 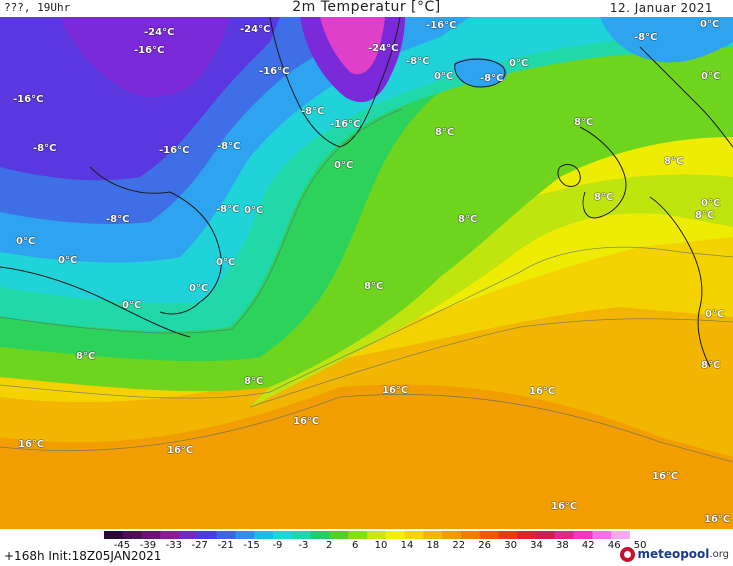 I want to click on scale-tick-label: -27, so click(x=199, y=545).